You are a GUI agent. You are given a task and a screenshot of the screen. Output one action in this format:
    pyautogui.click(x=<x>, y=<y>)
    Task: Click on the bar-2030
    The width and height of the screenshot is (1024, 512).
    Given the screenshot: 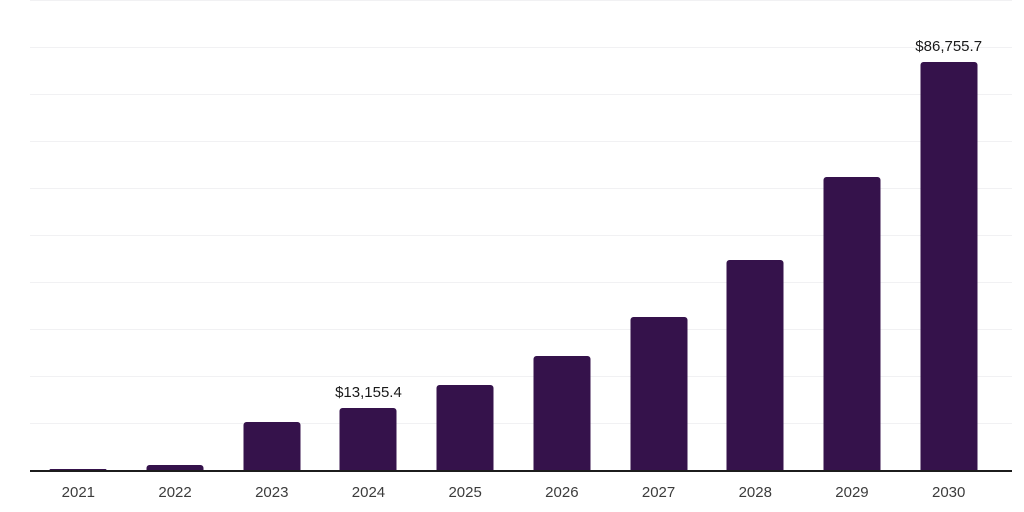 What is the action you would take?
    pyautogui.click(x=949, y=266)
    